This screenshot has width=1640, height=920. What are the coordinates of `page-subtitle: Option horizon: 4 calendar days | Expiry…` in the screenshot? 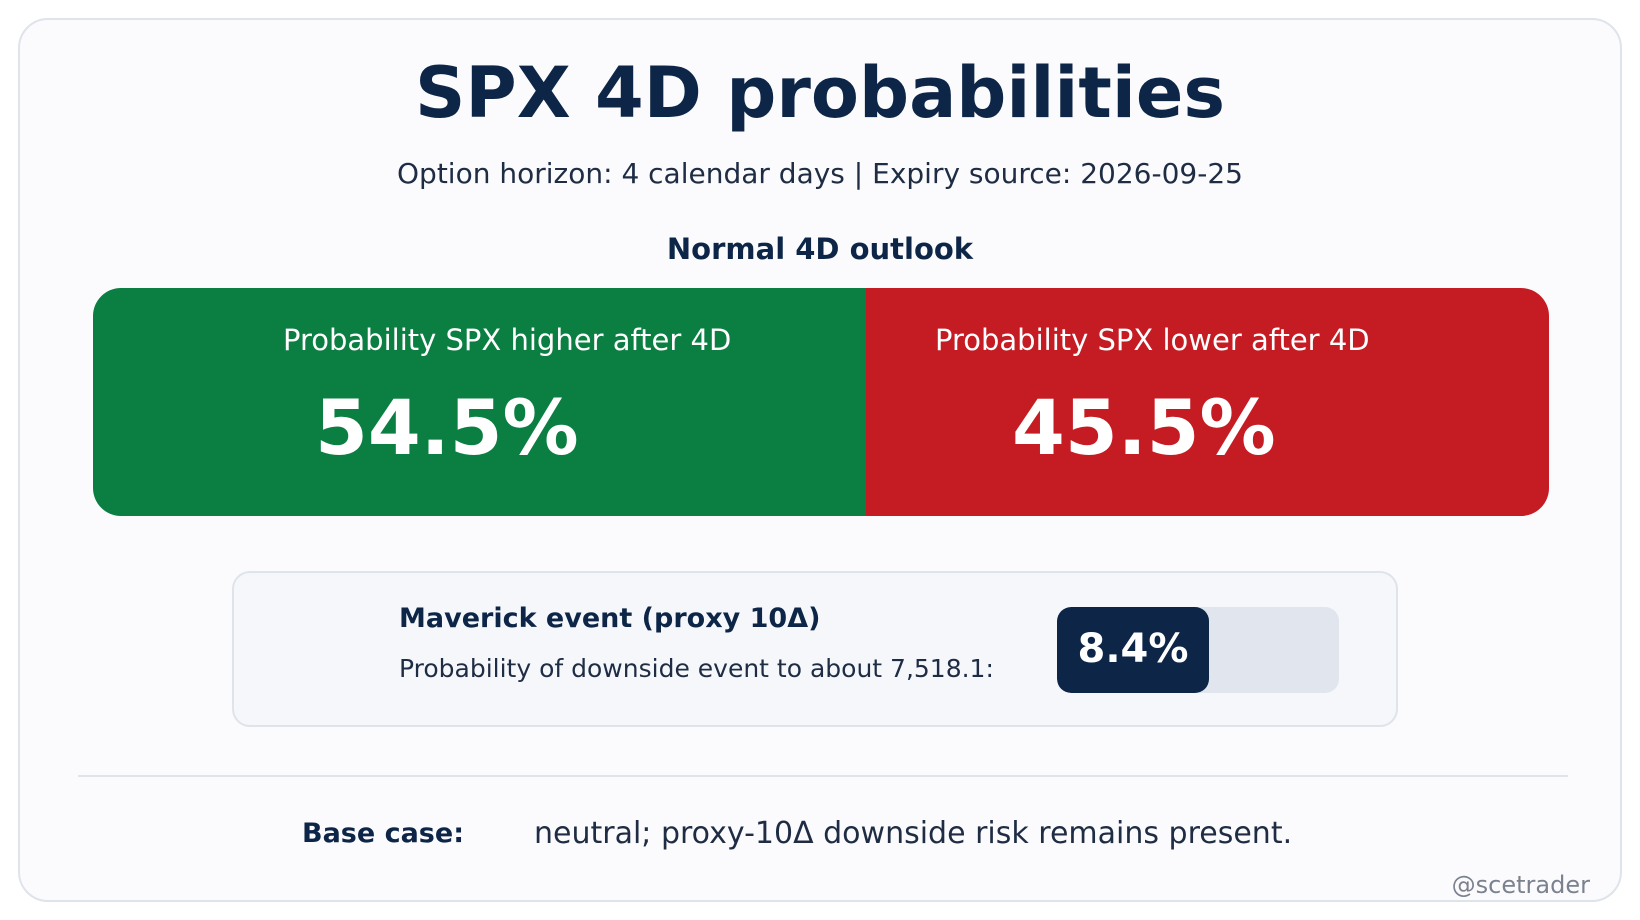 It's located at (820, 173).